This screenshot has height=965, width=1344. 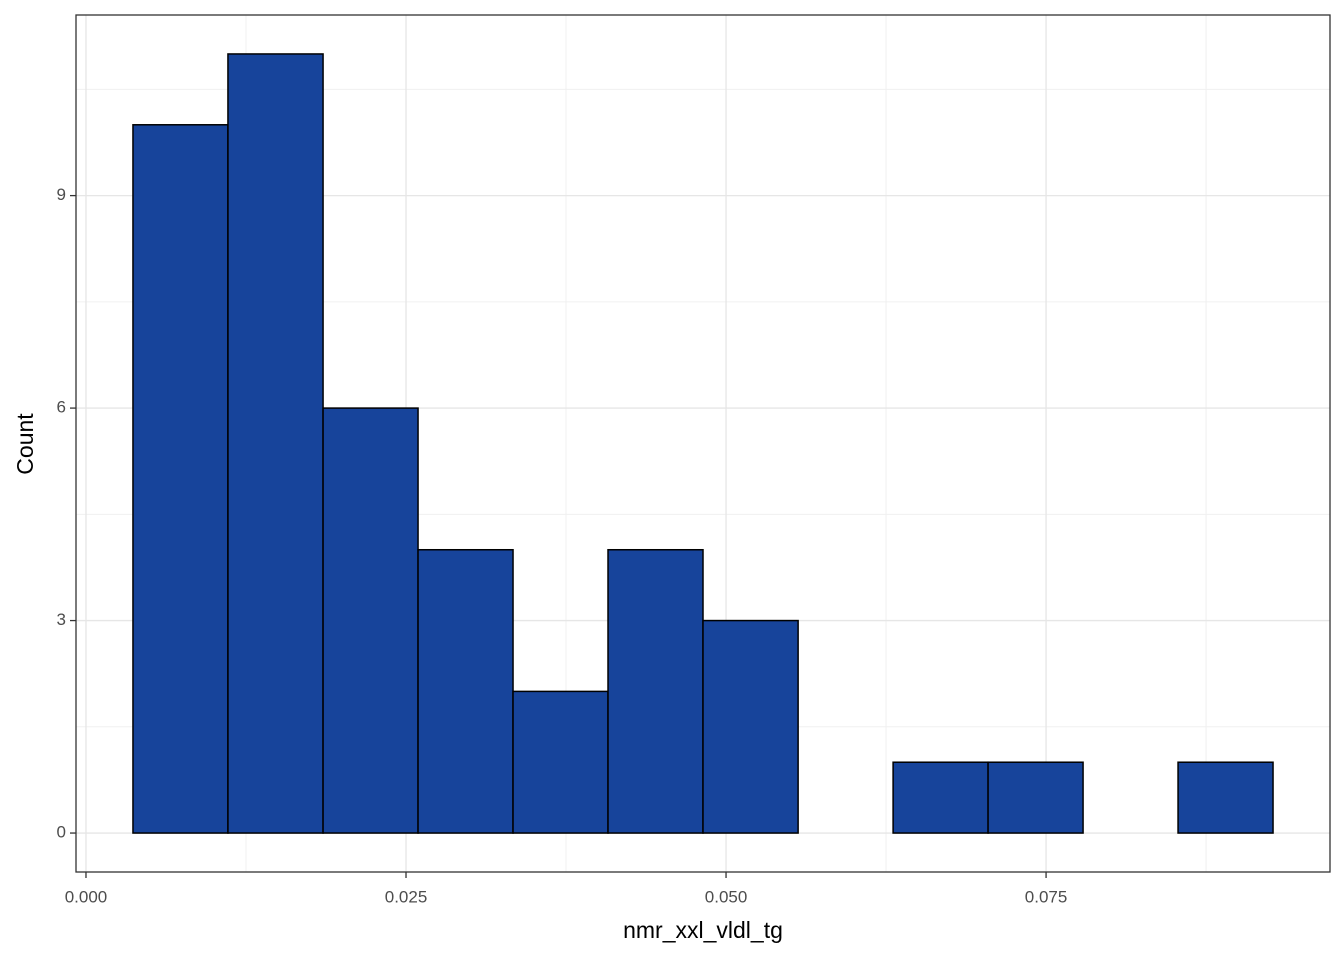 What do you see at coordinates (703, 930) in the screenshot?
I see `x-axis-title: nmr_xxl_vldl_tg` at bounding box center [703, 930].